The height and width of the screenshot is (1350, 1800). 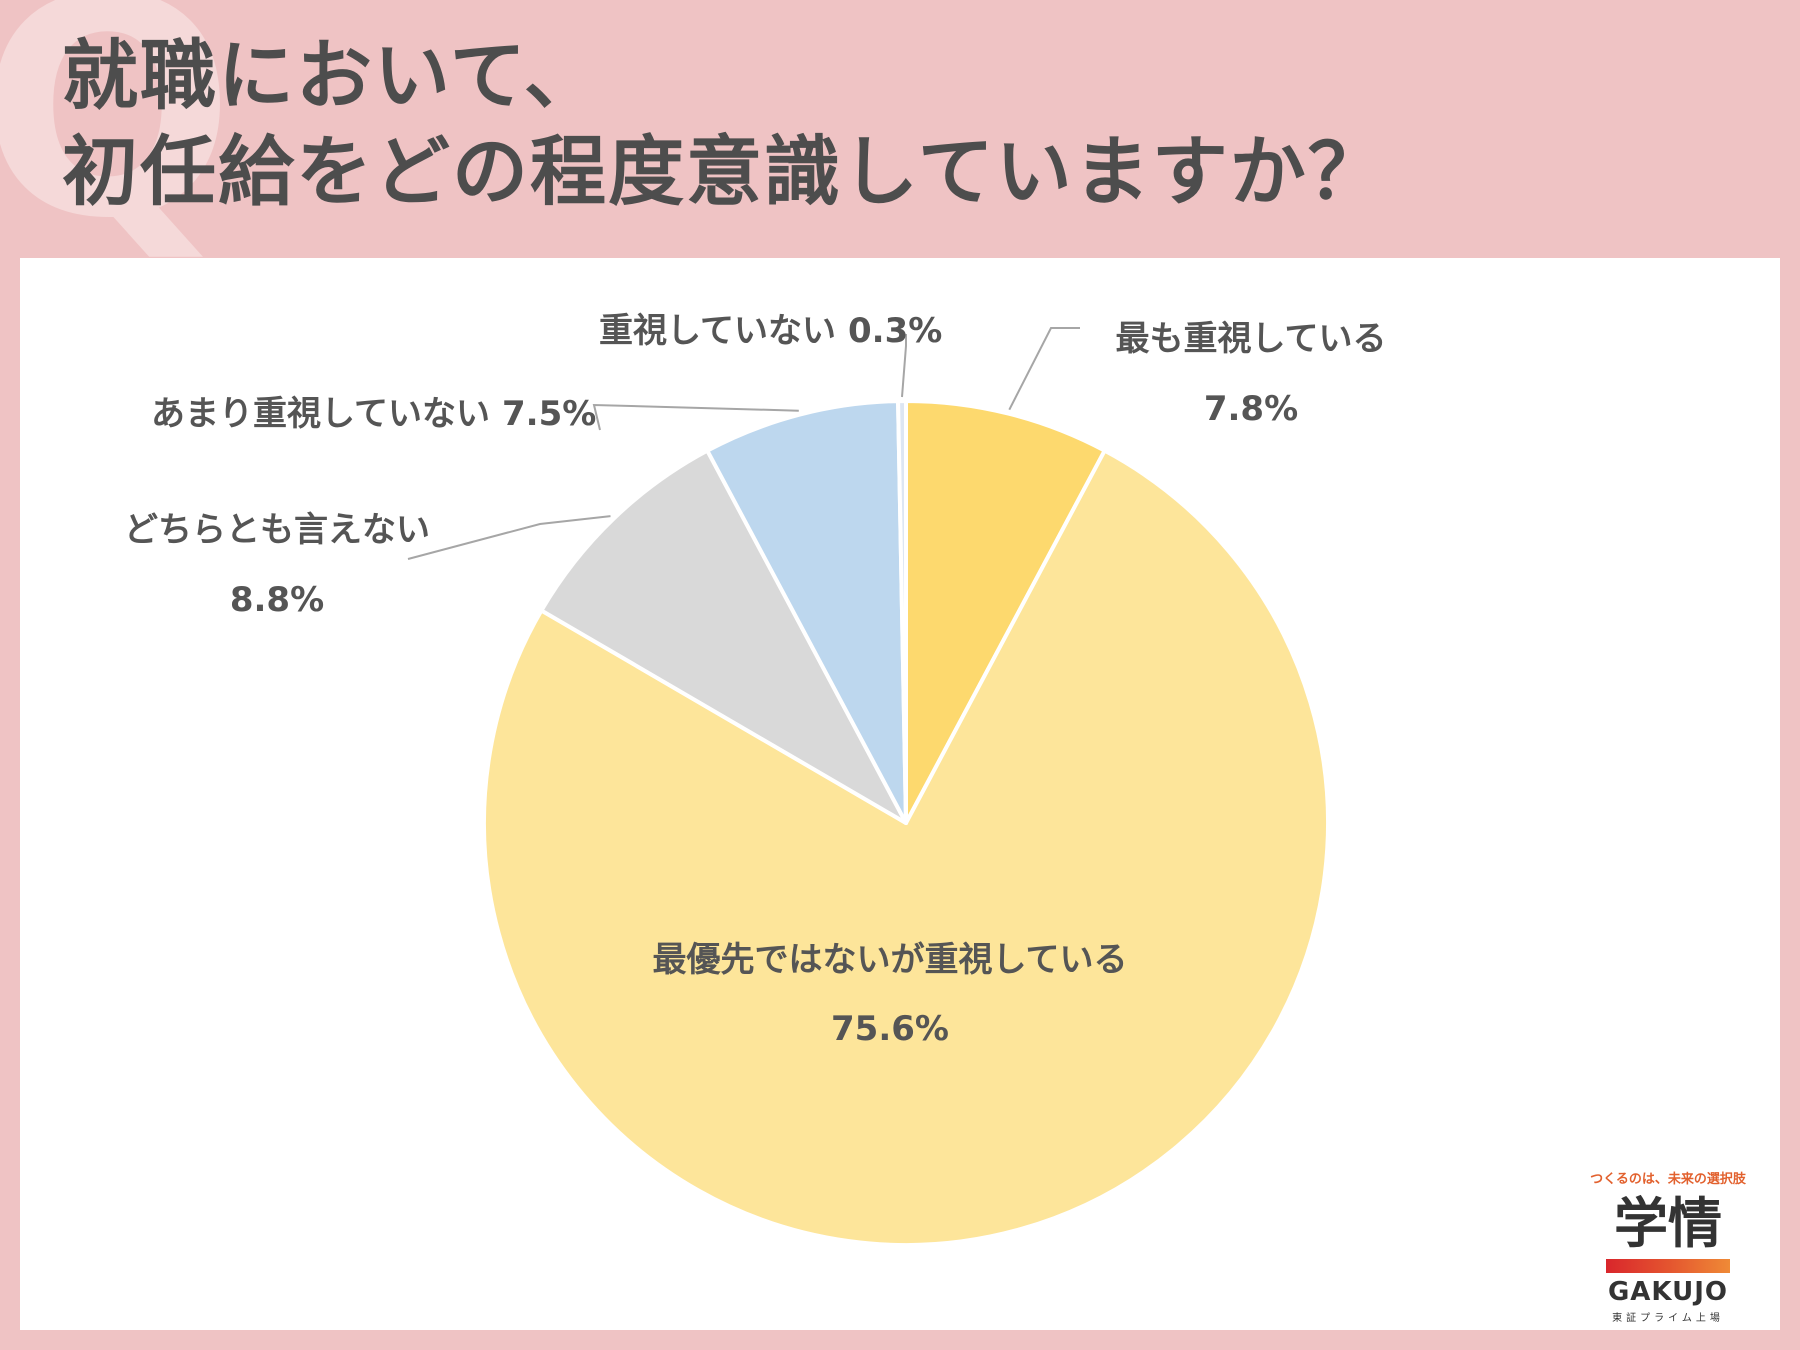 I want to click on slice-value-5: 0.3%, so click(x=895, y=331).